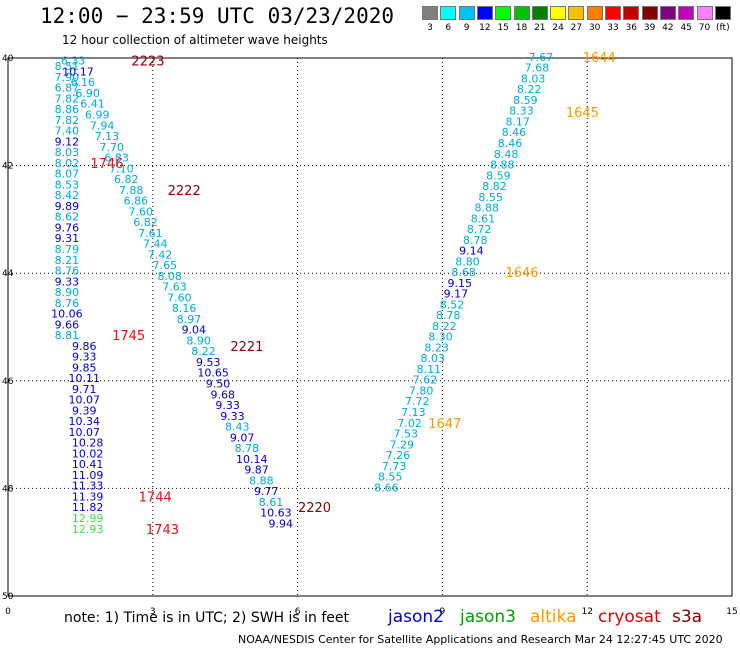  What do you see at coordinates (429, 369) in the screenshot?
I see `wave-height-value: 8.11` at bounding box center [429, 369].